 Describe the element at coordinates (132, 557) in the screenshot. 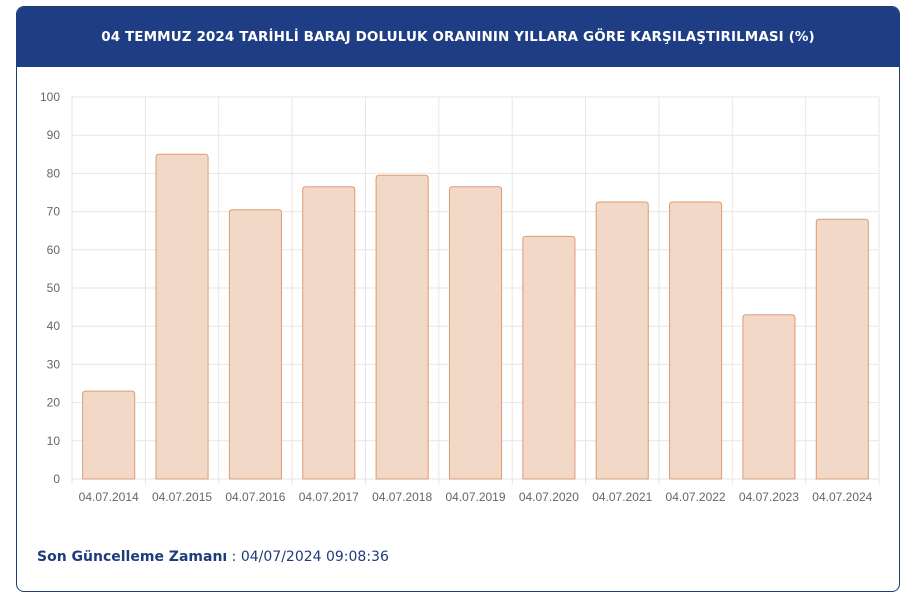

I see `last-update-label: Son Güncelleme Zamanı` at that location.